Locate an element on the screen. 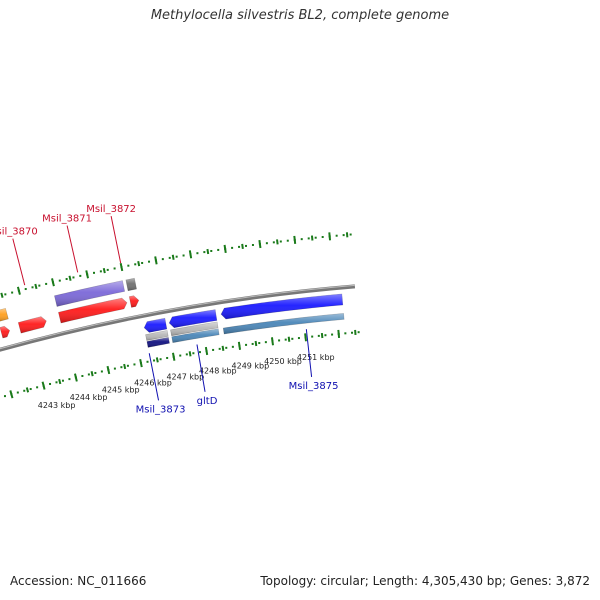  gene-label-reverse: Msil_3873 is located at coordinates (161, 409).